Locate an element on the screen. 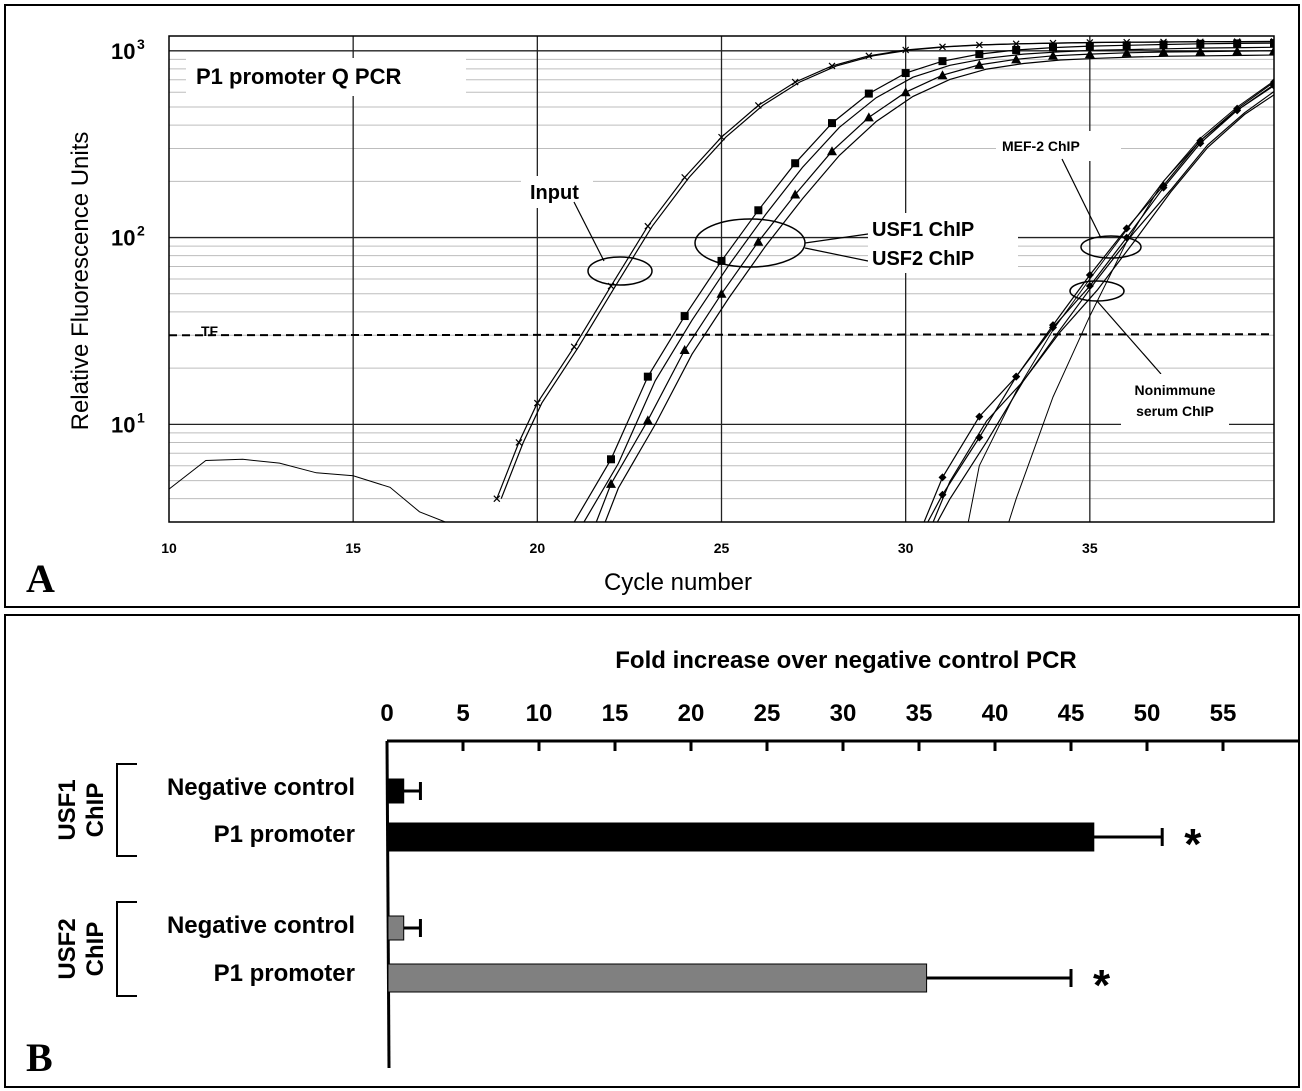 Image resolution: width=1302 pixels, height=1091 pixels. usf1-pointer is located at coordinates (836, 238).